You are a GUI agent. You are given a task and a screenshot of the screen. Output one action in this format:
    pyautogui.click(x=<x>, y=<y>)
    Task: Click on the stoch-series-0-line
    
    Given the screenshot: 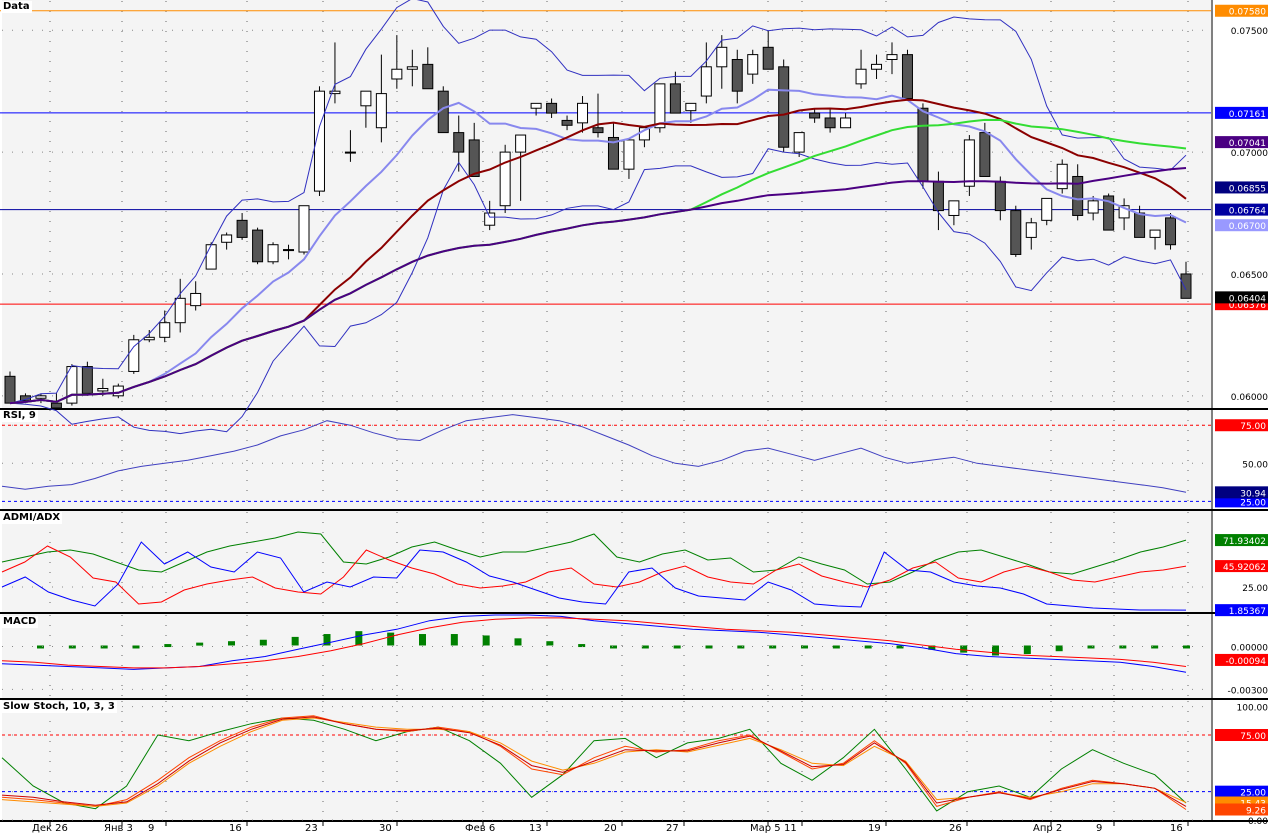 What is the action you would take?
    pyautogui.click(x=594, y=764)
    